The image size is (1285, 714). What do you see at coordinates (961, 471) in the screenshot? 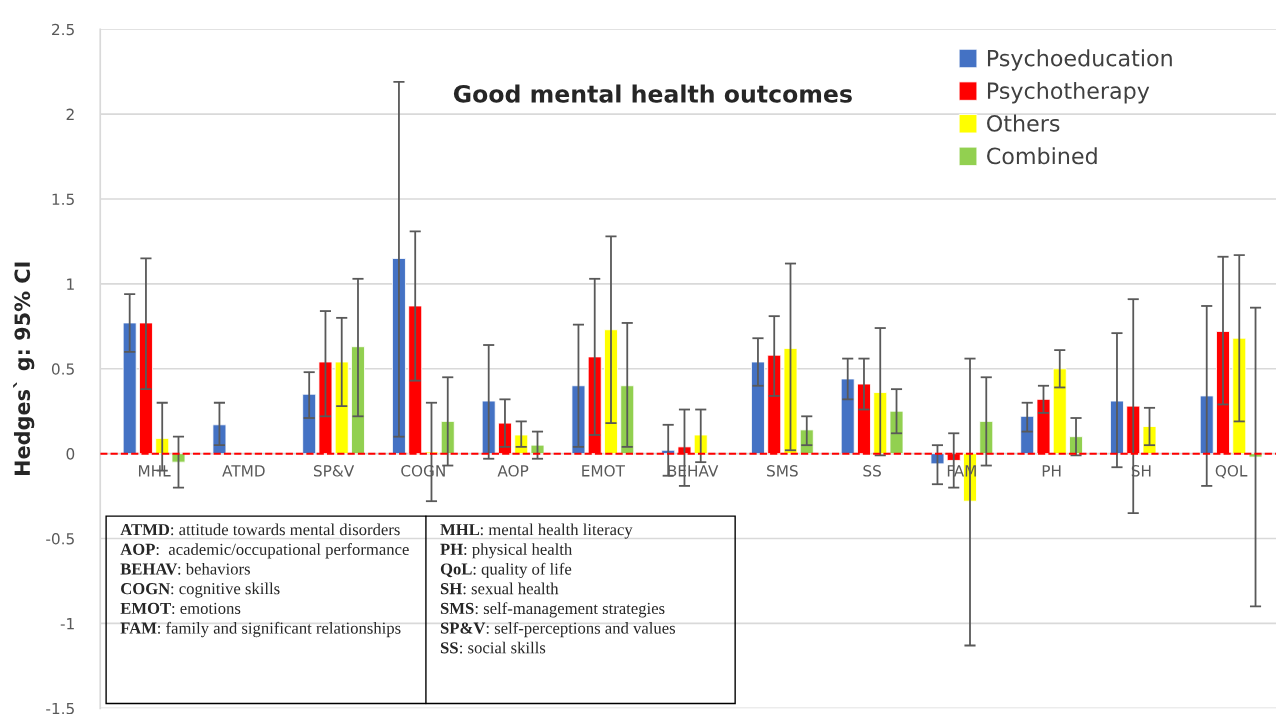
I see `x-tick-label: FAM` at bounding box center [961, 471].